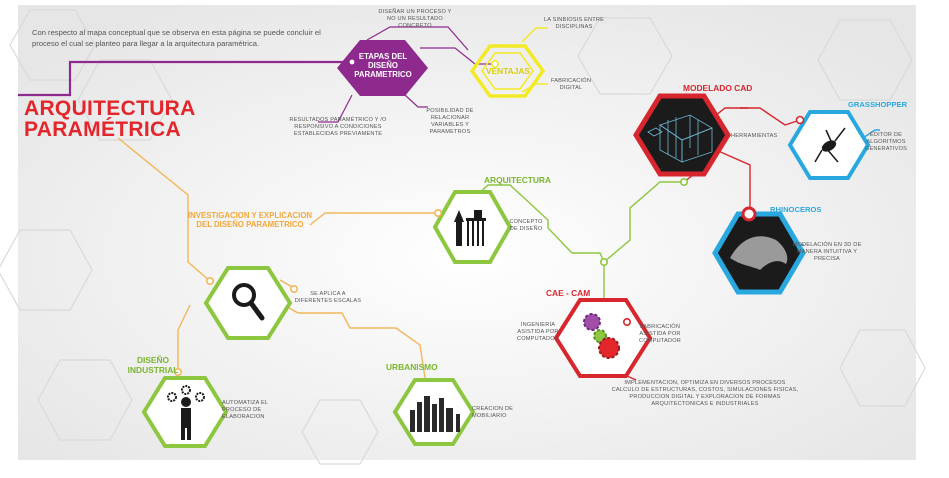 Image resolution: width=949 pixels, height=478 pixels. I want to click on investigacion-title-line2: DEL DISEÑO PARAMETRICO, so click(250, 224).